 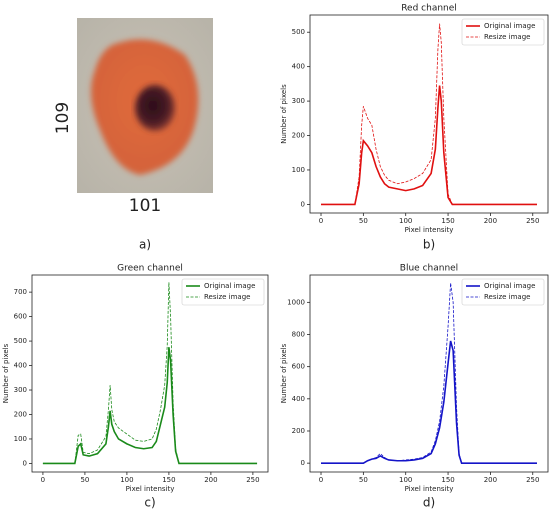 I want to click on image-width-label: 101, so click(x=145, y=206).